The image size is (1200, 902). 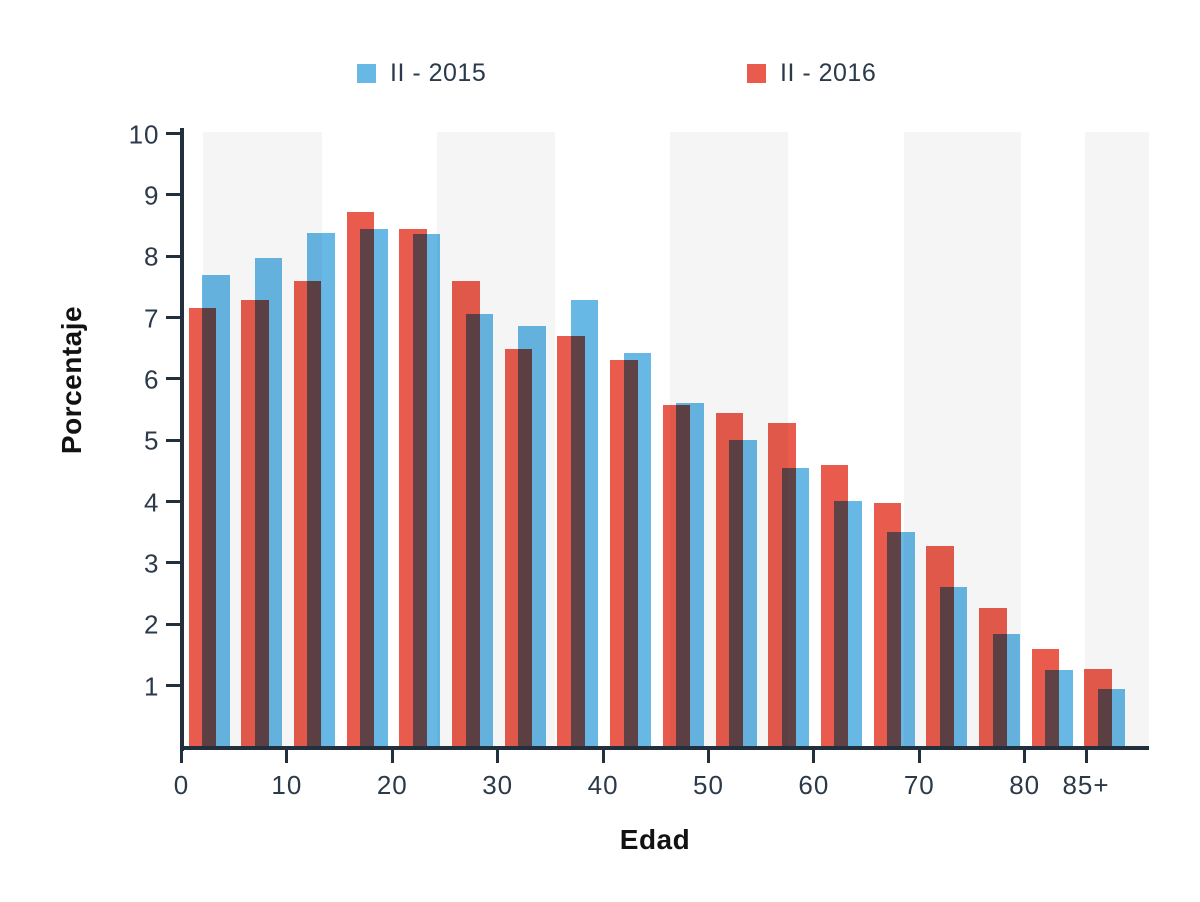 I want to click on y-tick-label: 5, so click(x=152, y=440).